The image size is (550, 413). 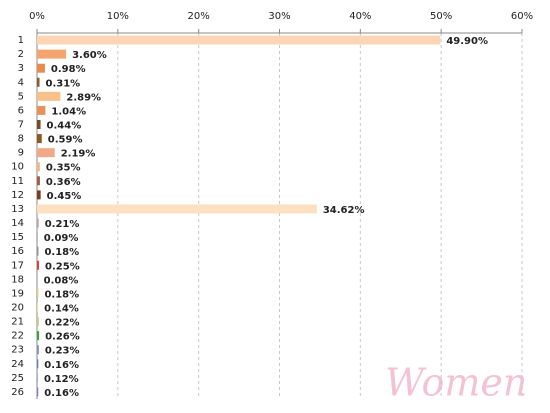 I want to click on y-tick-label: 12, so click(x=17, y=195).